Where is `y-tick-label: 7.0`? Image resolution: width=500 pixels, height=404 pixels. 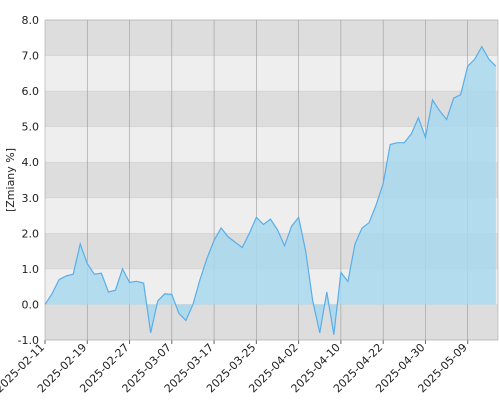
y-tick-label: 7.0 is located at coordinates (31, 56).